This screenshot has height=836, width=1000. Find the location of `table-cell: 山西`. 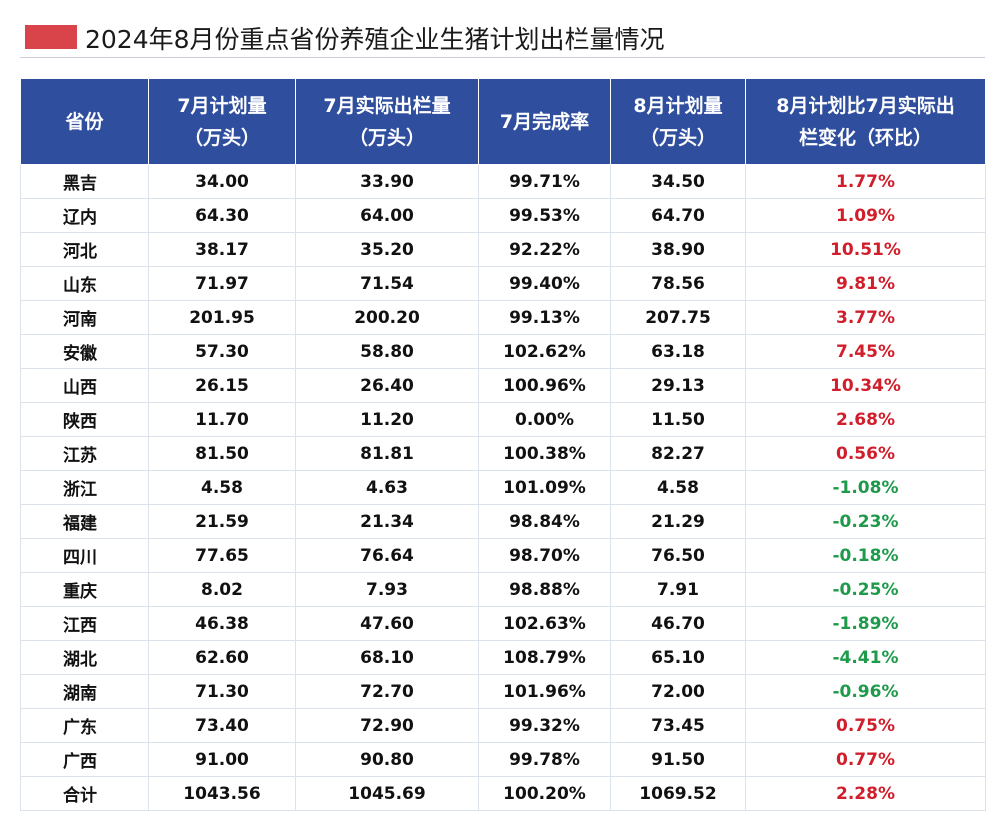

table-cell: 山西 is located at coordinates (84, 385).